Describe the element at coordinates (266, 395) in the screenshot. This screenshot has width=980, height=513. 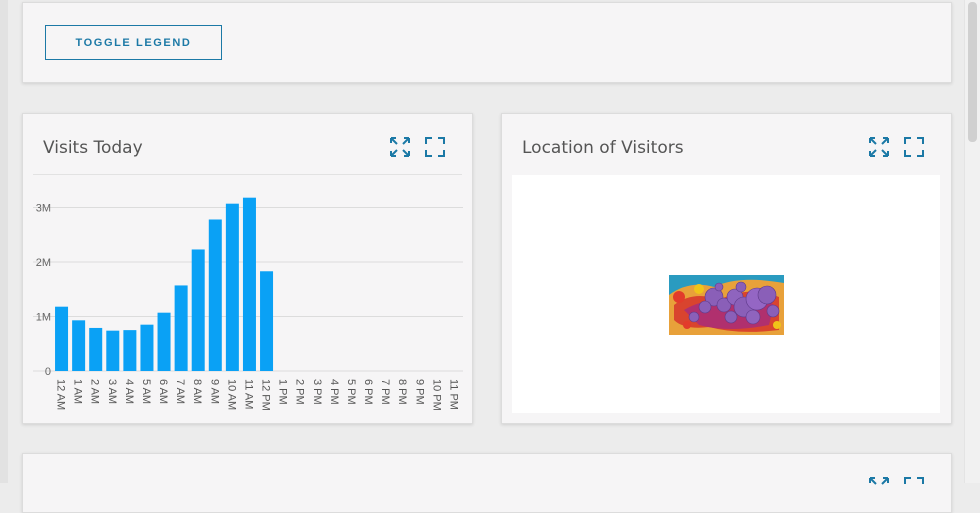
I see `x-tick-label: 12 PM` at that location.